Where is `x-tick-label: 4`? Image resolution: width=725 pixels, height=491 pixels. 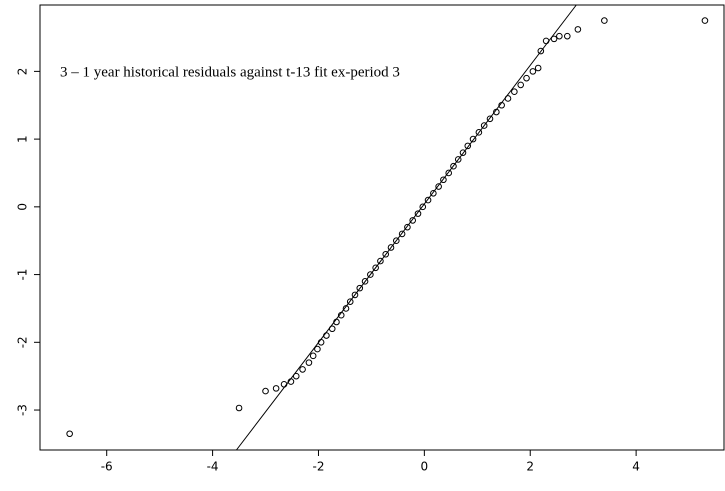
x-tick-label: 4 is located at coordinates (636, 467).